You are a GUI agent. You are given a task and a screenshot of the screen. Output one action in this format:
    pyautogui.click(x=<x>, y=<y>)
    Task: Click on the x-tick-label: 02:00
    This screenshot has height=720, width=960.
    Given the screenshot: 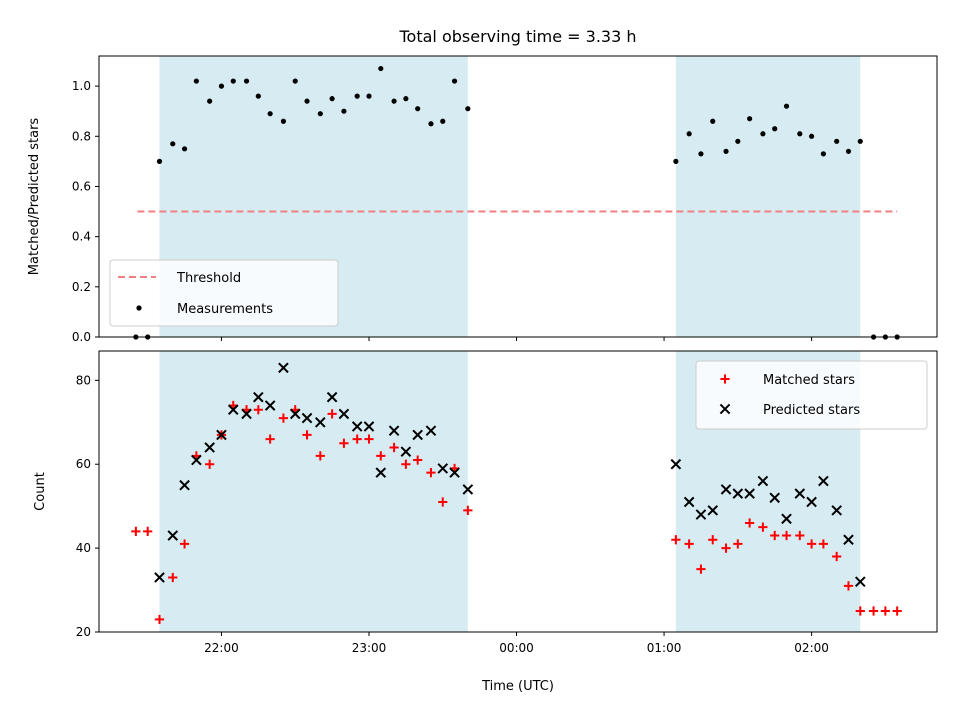 What is the action you would take?
    pyautogui.click(x=811, y=648)
    